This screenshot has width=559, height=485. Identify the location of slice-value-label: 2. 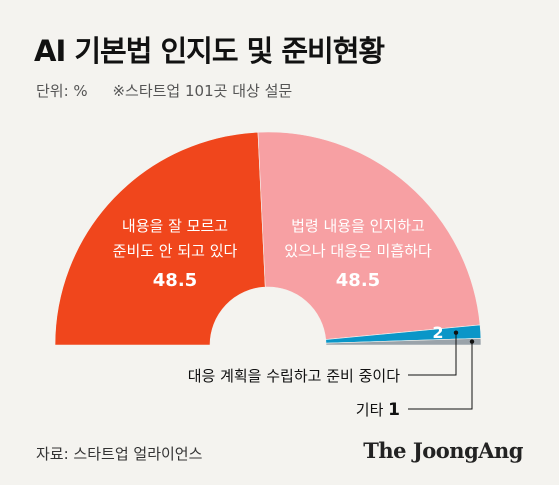
(437, 332).